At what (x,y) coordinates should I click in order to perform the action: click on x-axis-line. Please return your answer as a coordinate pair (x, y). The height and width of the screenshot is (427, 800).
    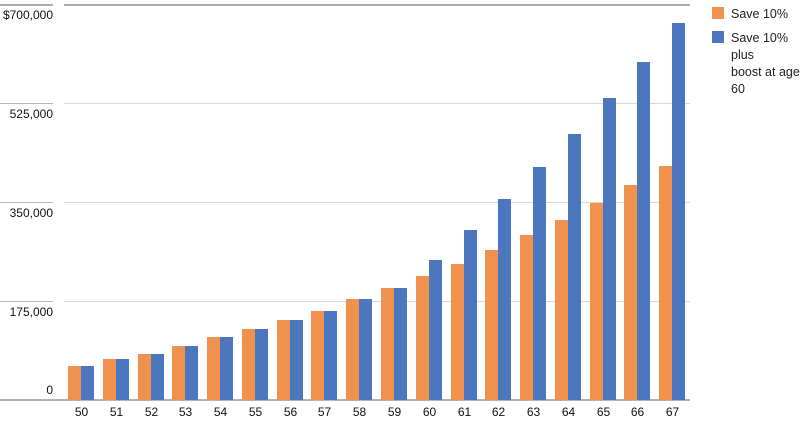
    Looking at the image, I should click on (345, 400).